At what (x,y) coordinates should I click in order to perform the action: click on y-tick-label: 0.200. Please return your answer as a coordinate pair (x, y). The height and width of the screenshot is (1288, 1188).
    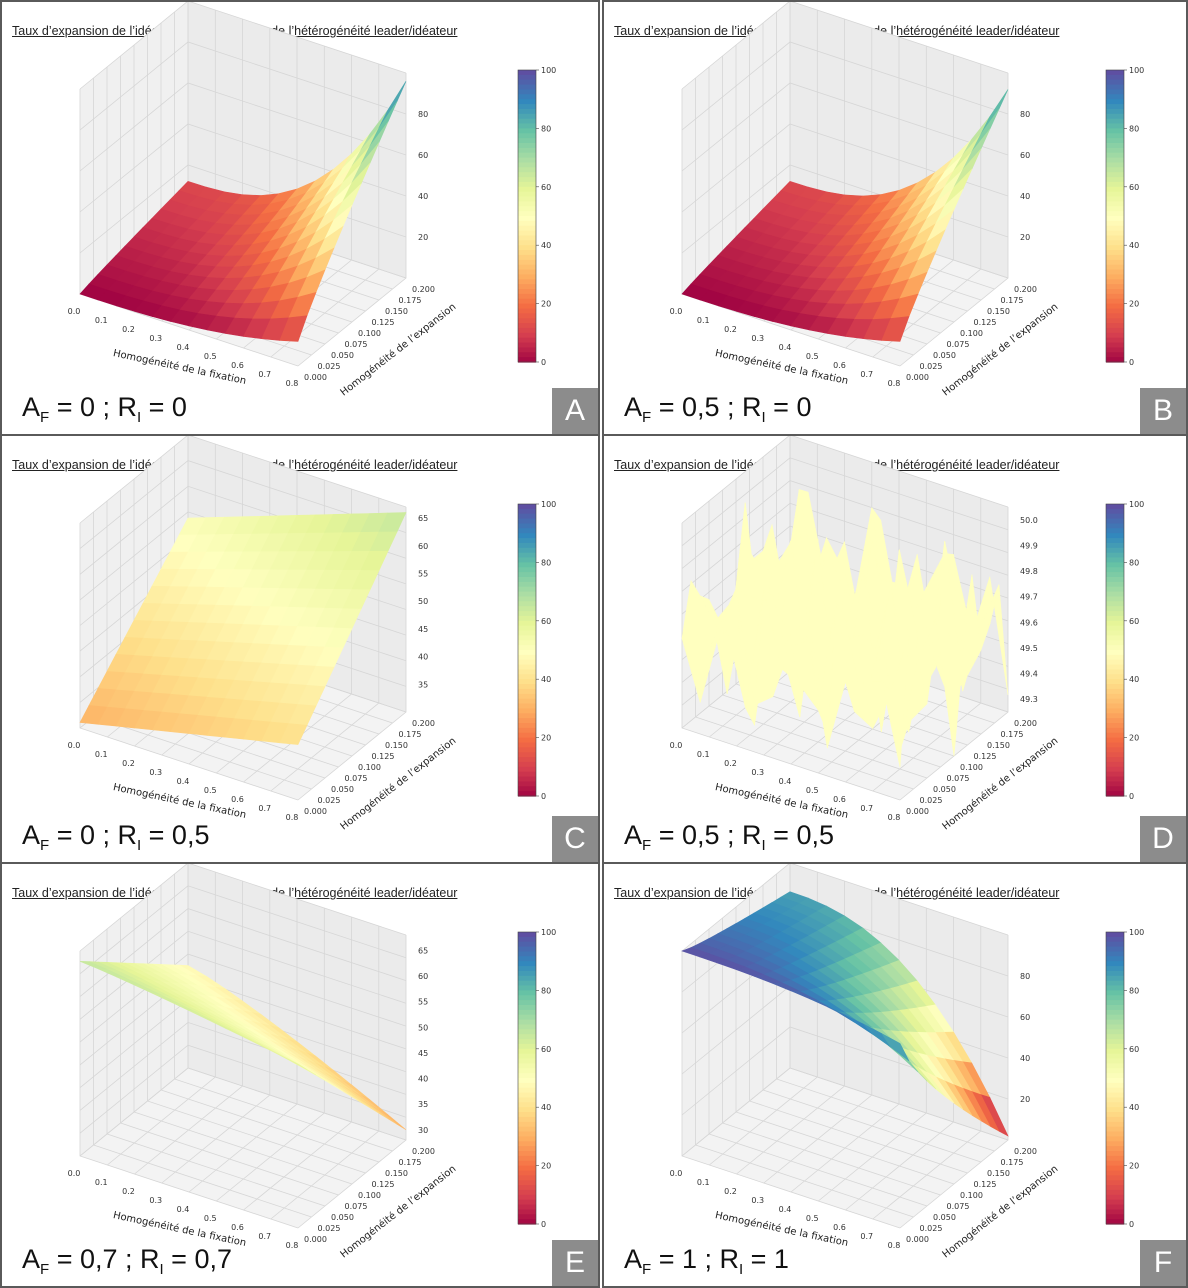
    Looking at the image, I should click on (423, 289).